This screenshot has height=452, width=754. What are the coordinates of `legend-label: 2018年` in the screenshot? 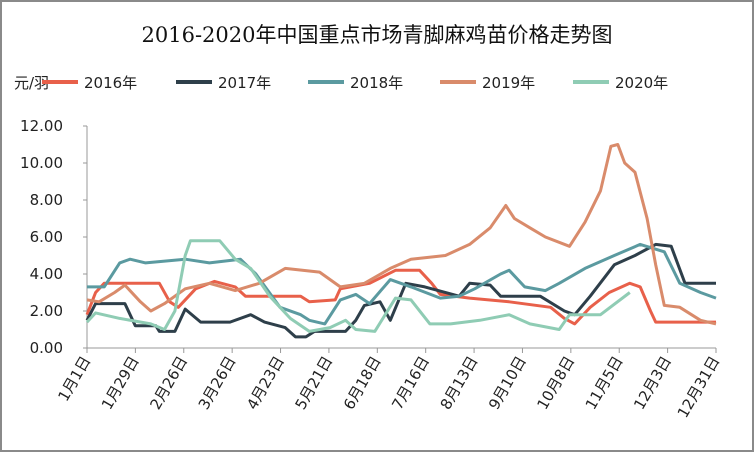 It's located at (376, 83).